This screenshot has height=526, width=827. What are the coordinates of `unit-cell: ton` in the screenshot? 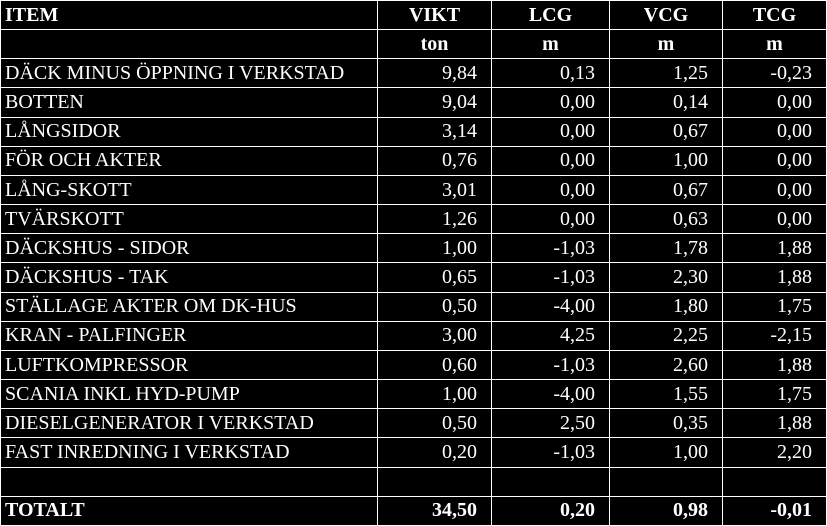 It's located at (434, 44).